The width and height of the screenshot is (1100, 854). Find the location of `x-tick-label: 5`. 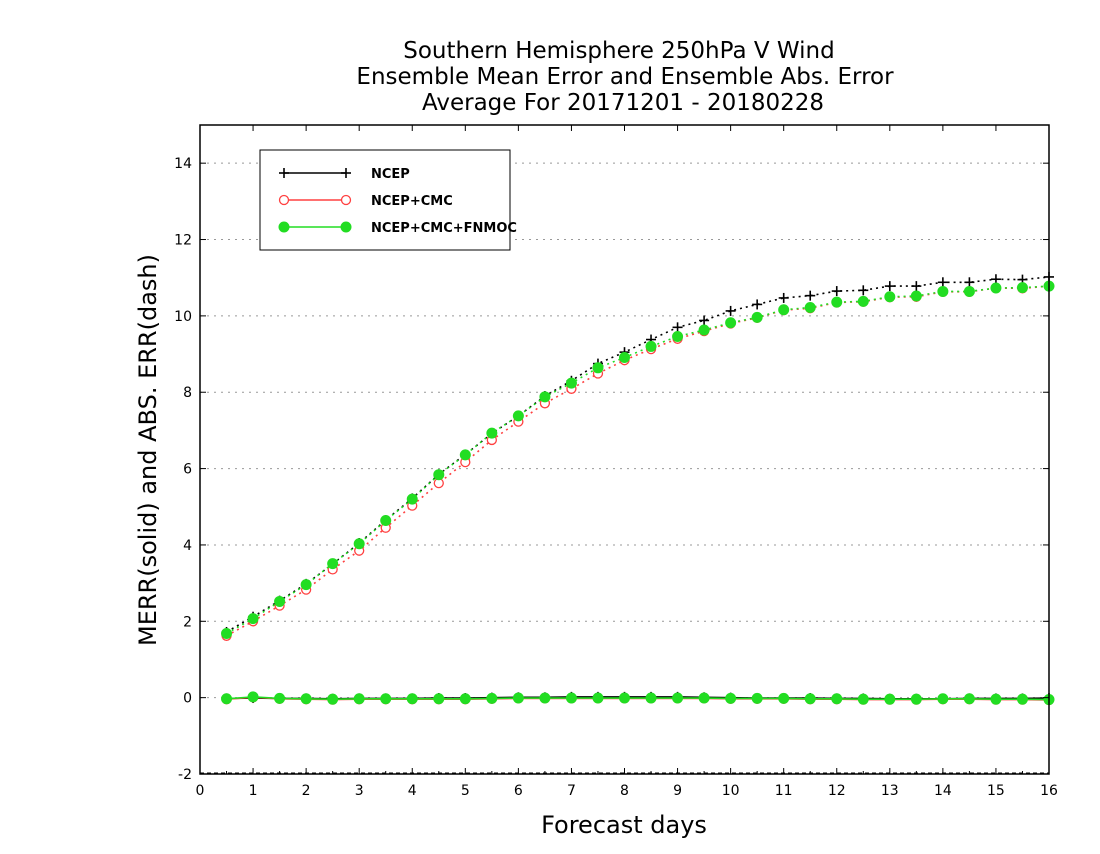

x-tick-label: 5 is located at coordinates (465, 791).